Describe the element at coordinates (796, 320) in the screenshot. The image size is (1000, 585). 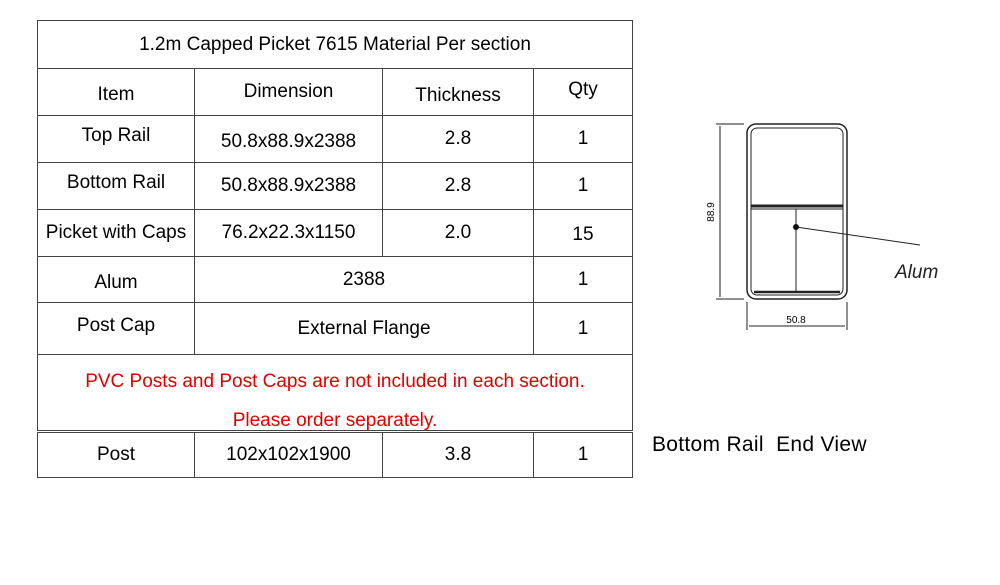
I see `width-label: 50.8` at that location.